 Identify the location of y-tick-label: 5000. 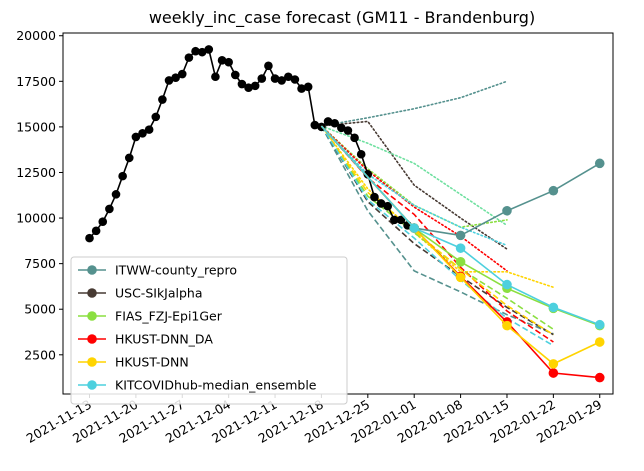
(40, 309).